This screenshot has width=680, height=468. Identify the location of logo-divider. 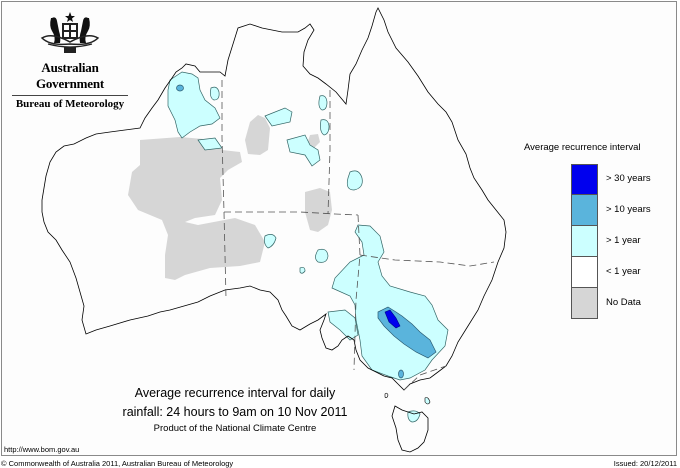
(70, 95).